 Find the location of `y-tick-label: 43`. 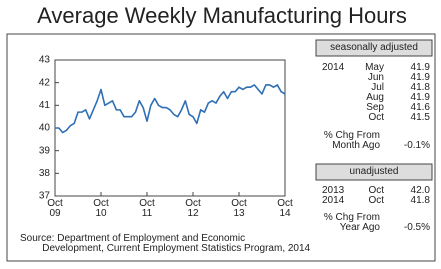

y-tick-label: 43 is located at coordinates (45, 60).